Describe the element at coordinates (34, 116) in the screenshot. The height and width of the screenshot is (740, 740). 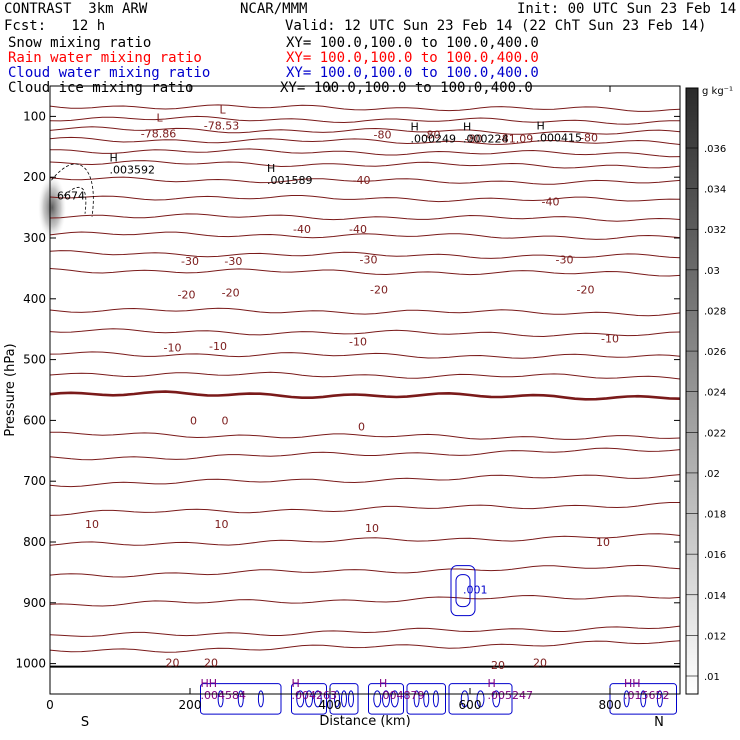
I see `y-tick-label: 100` at that location.